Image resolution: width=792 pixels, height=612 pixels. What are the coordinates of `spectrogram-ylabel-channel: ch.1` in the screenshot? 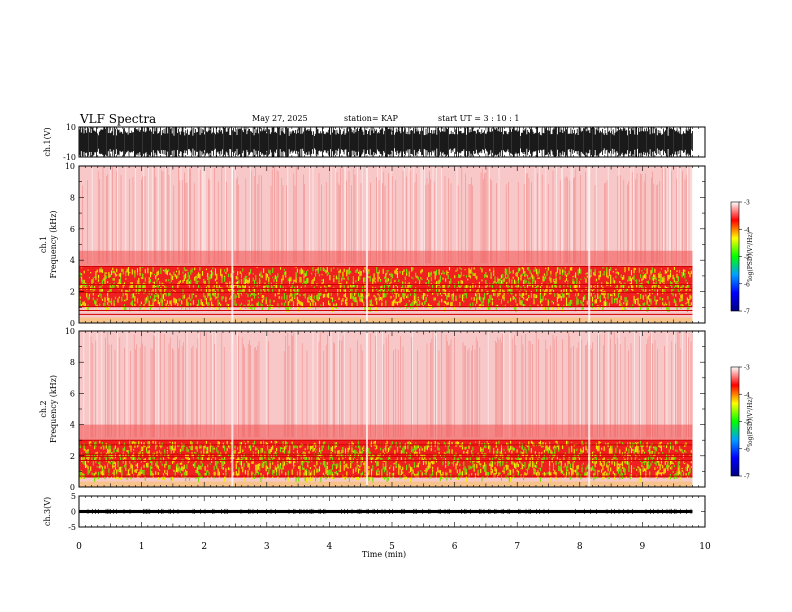 It's located at (43, 244).